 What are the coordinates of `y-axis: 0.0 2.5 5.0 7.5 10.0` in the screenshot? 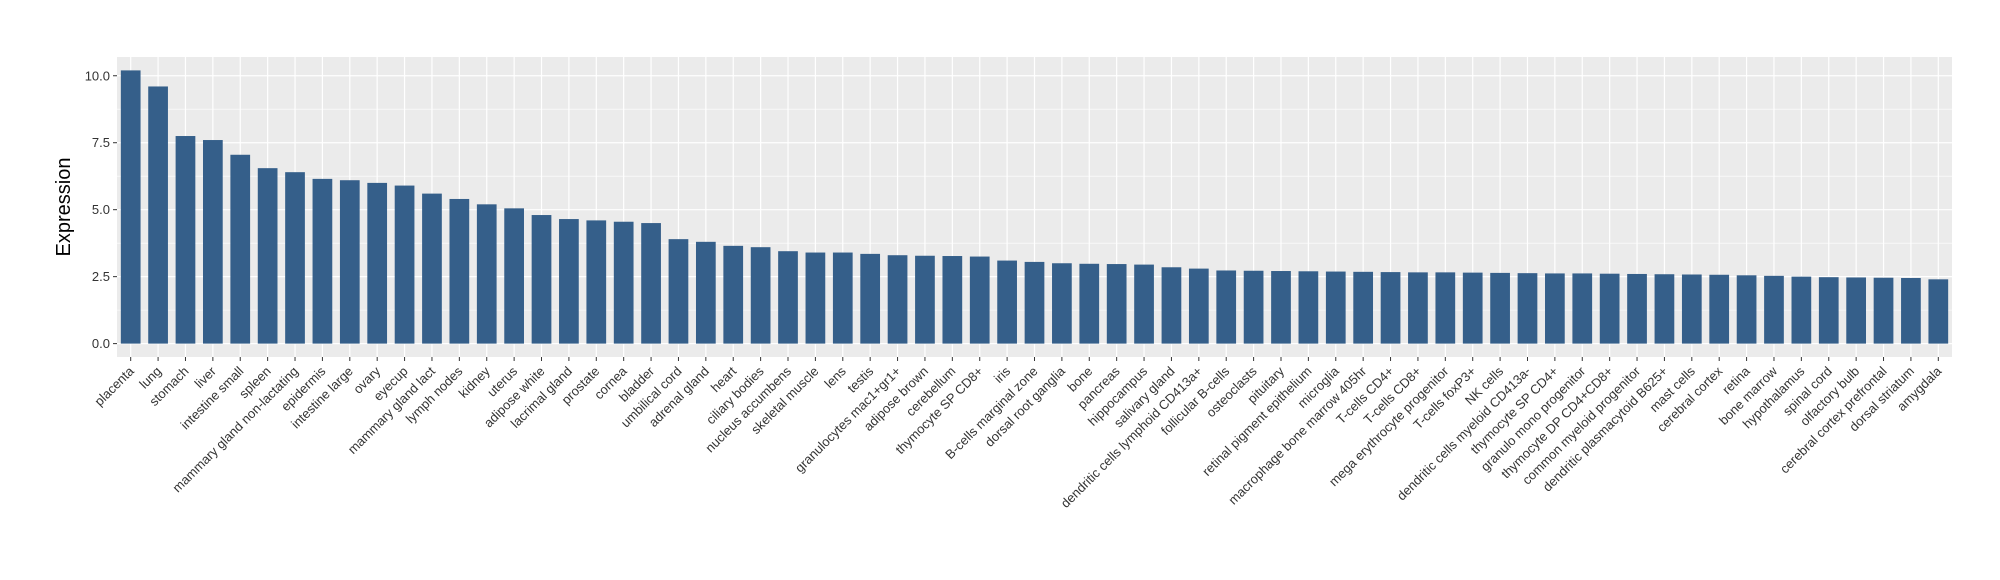 It's located at (101, 209).